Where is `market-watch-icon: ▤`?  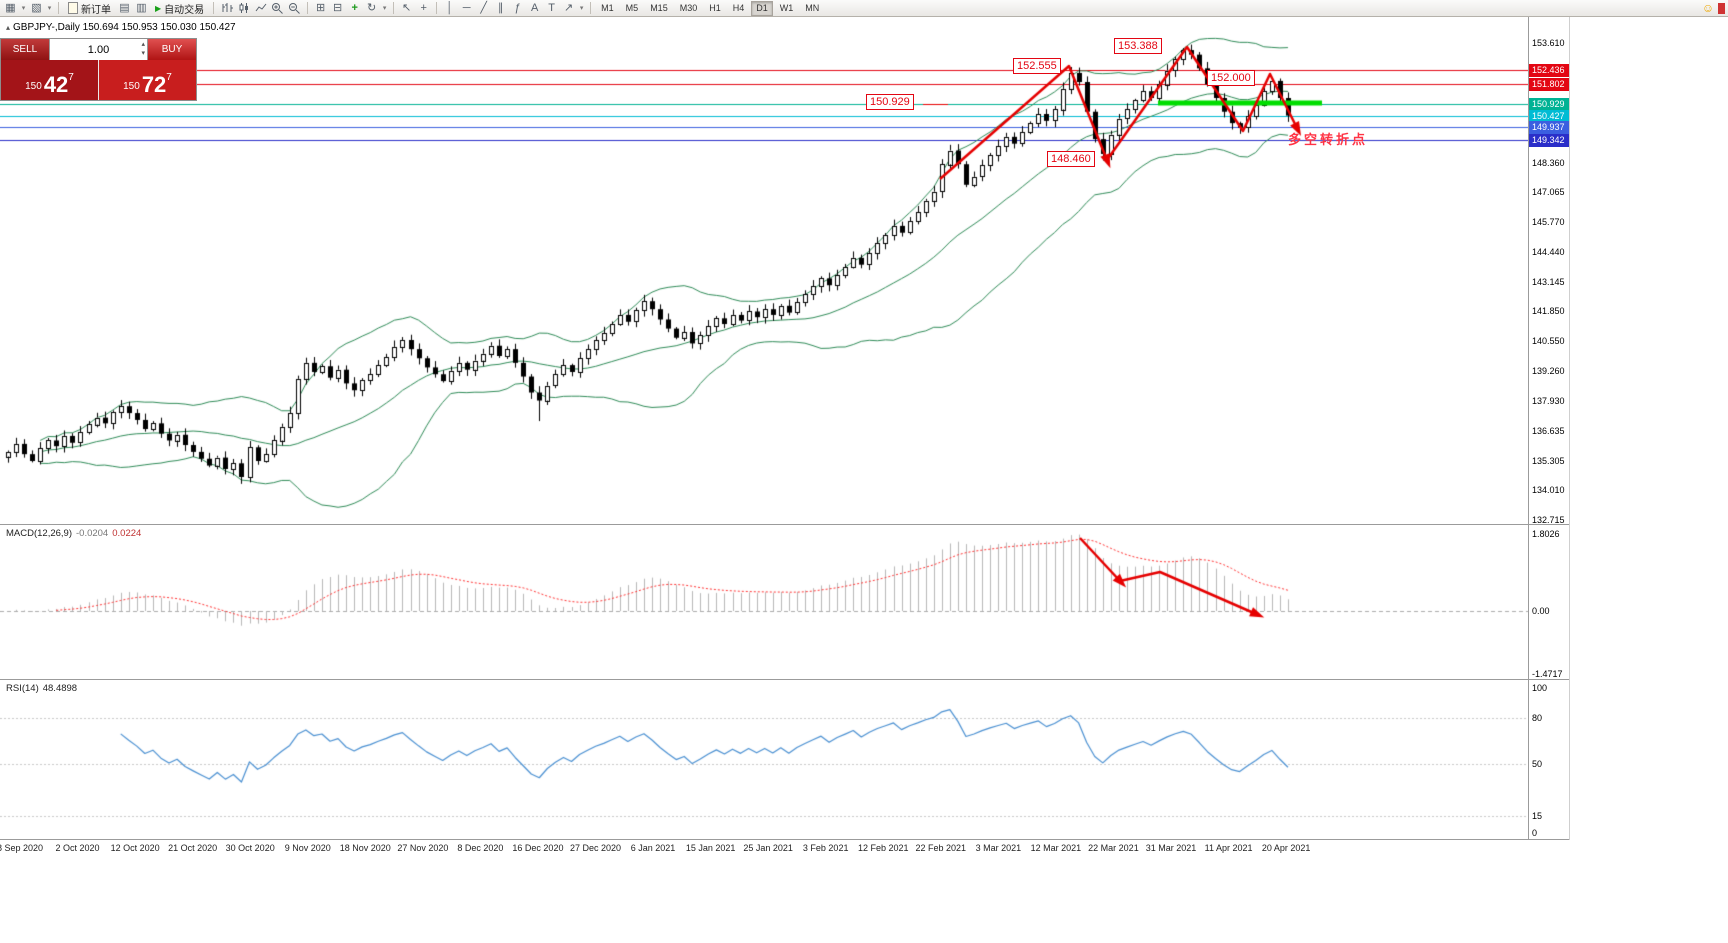
market-watch-icon: ▤ is located at coordinates (124, 7).